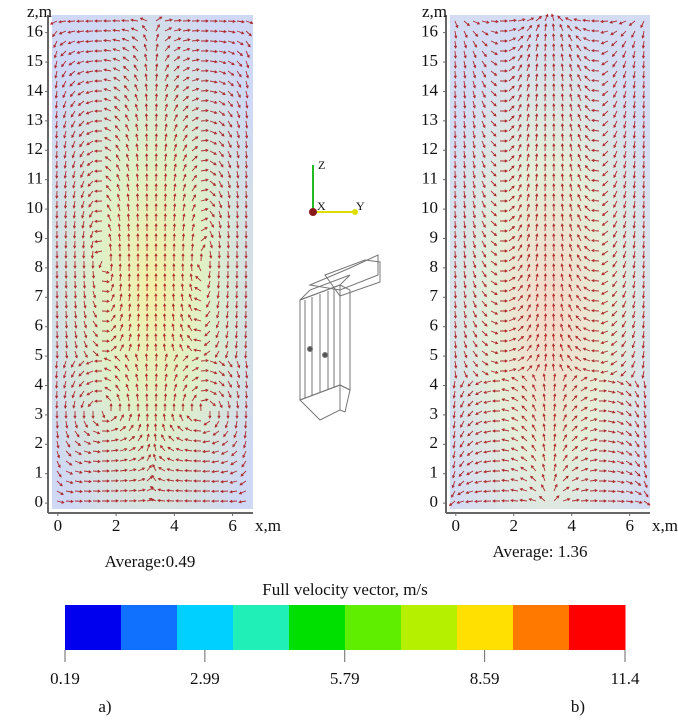 The width and height of the screenshot is (678, 725). I want to click on colorbar: 0.19 2.99 5.79 8.59 11.4, so click(345, 646).